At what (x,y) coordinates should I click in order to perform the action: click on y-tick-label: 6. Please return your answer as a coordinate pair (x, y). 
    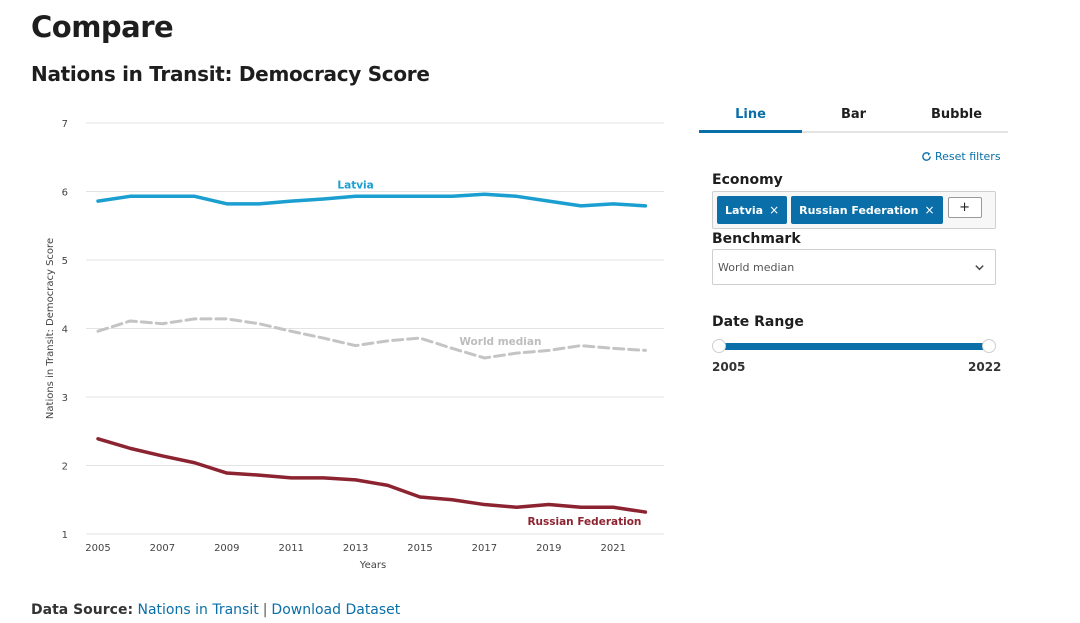
    Looking at the image, I should click on (65, 193).